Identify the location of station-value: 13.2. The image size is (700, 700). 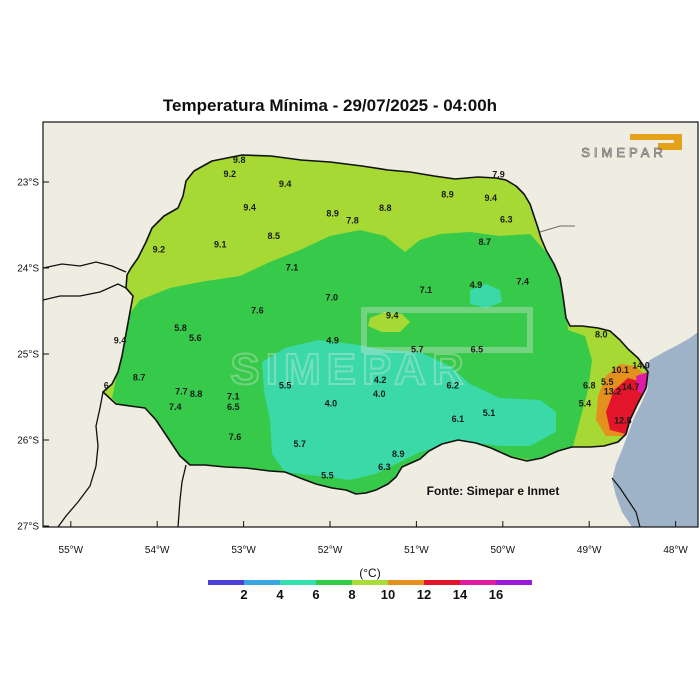
(613, 391).